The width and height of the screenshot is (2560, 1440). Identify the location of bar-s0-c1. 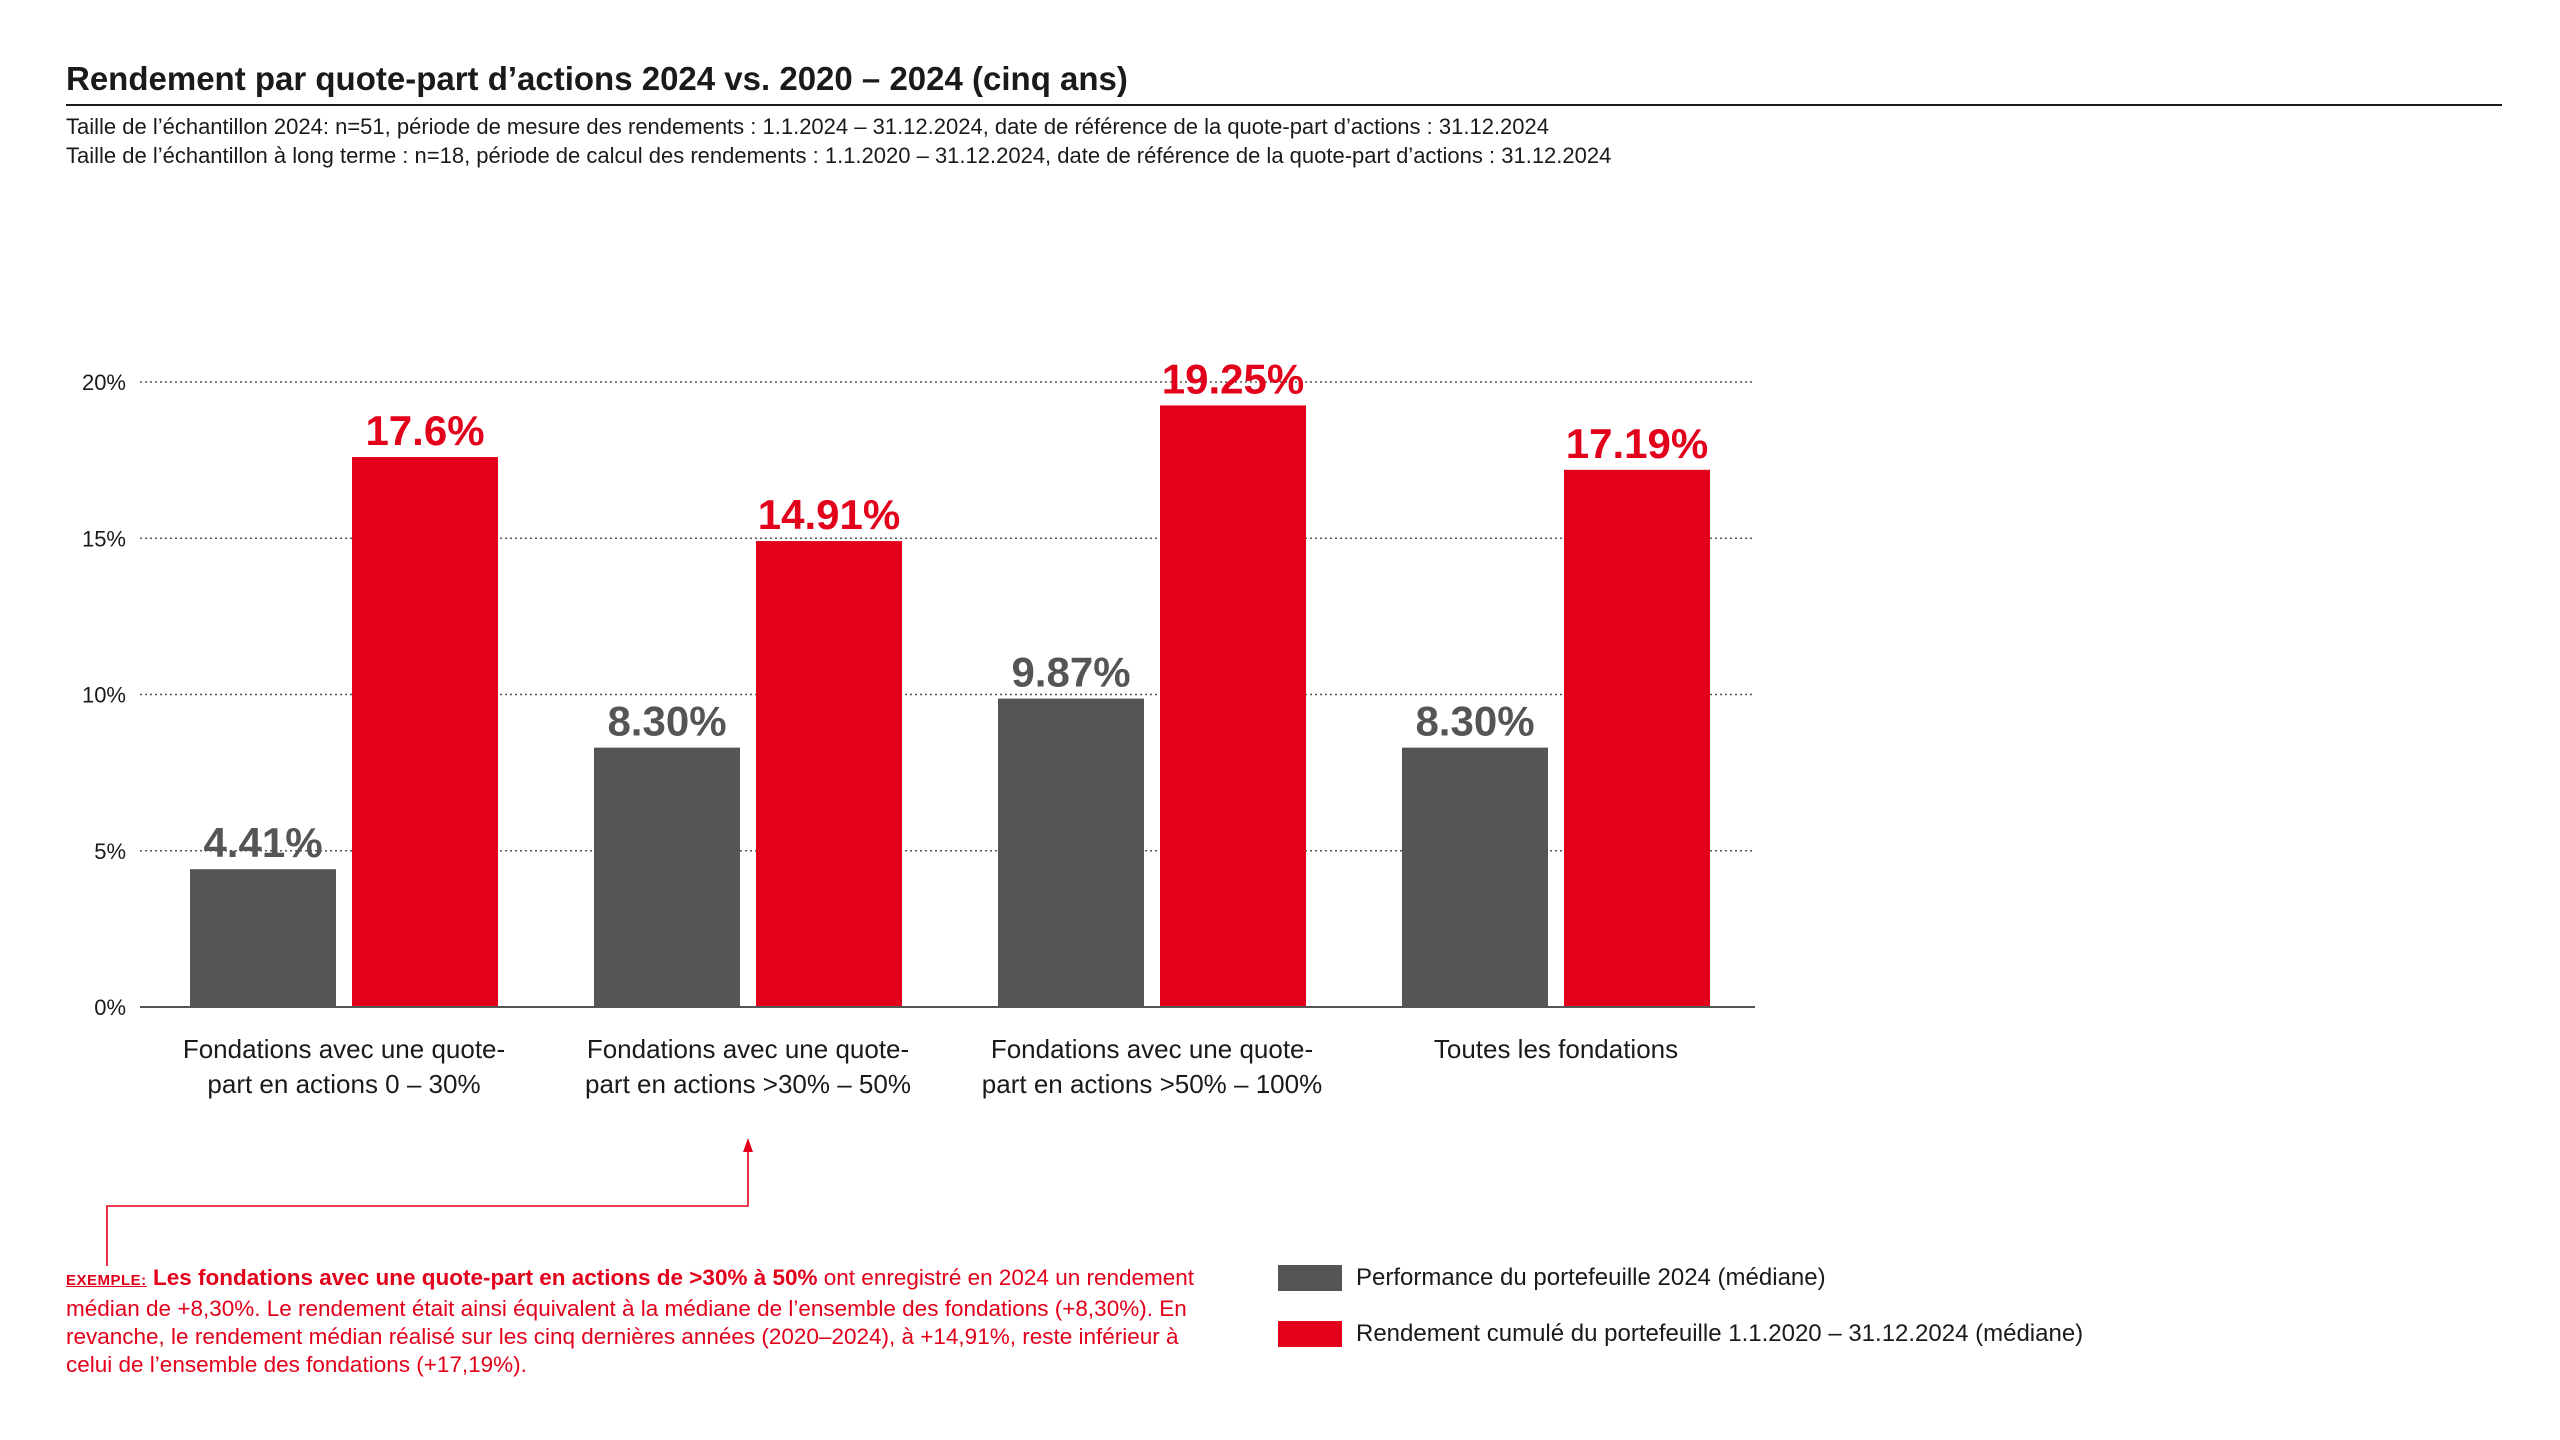
(667, 877).